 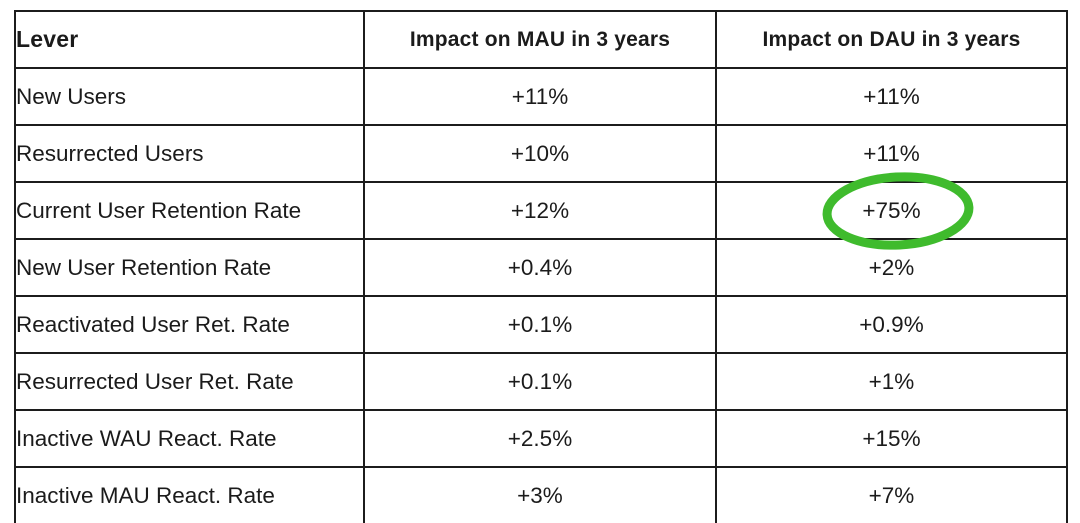 I want to click on cell-lever: Inactive MAU React. Rate, so click(x=189, y=494).